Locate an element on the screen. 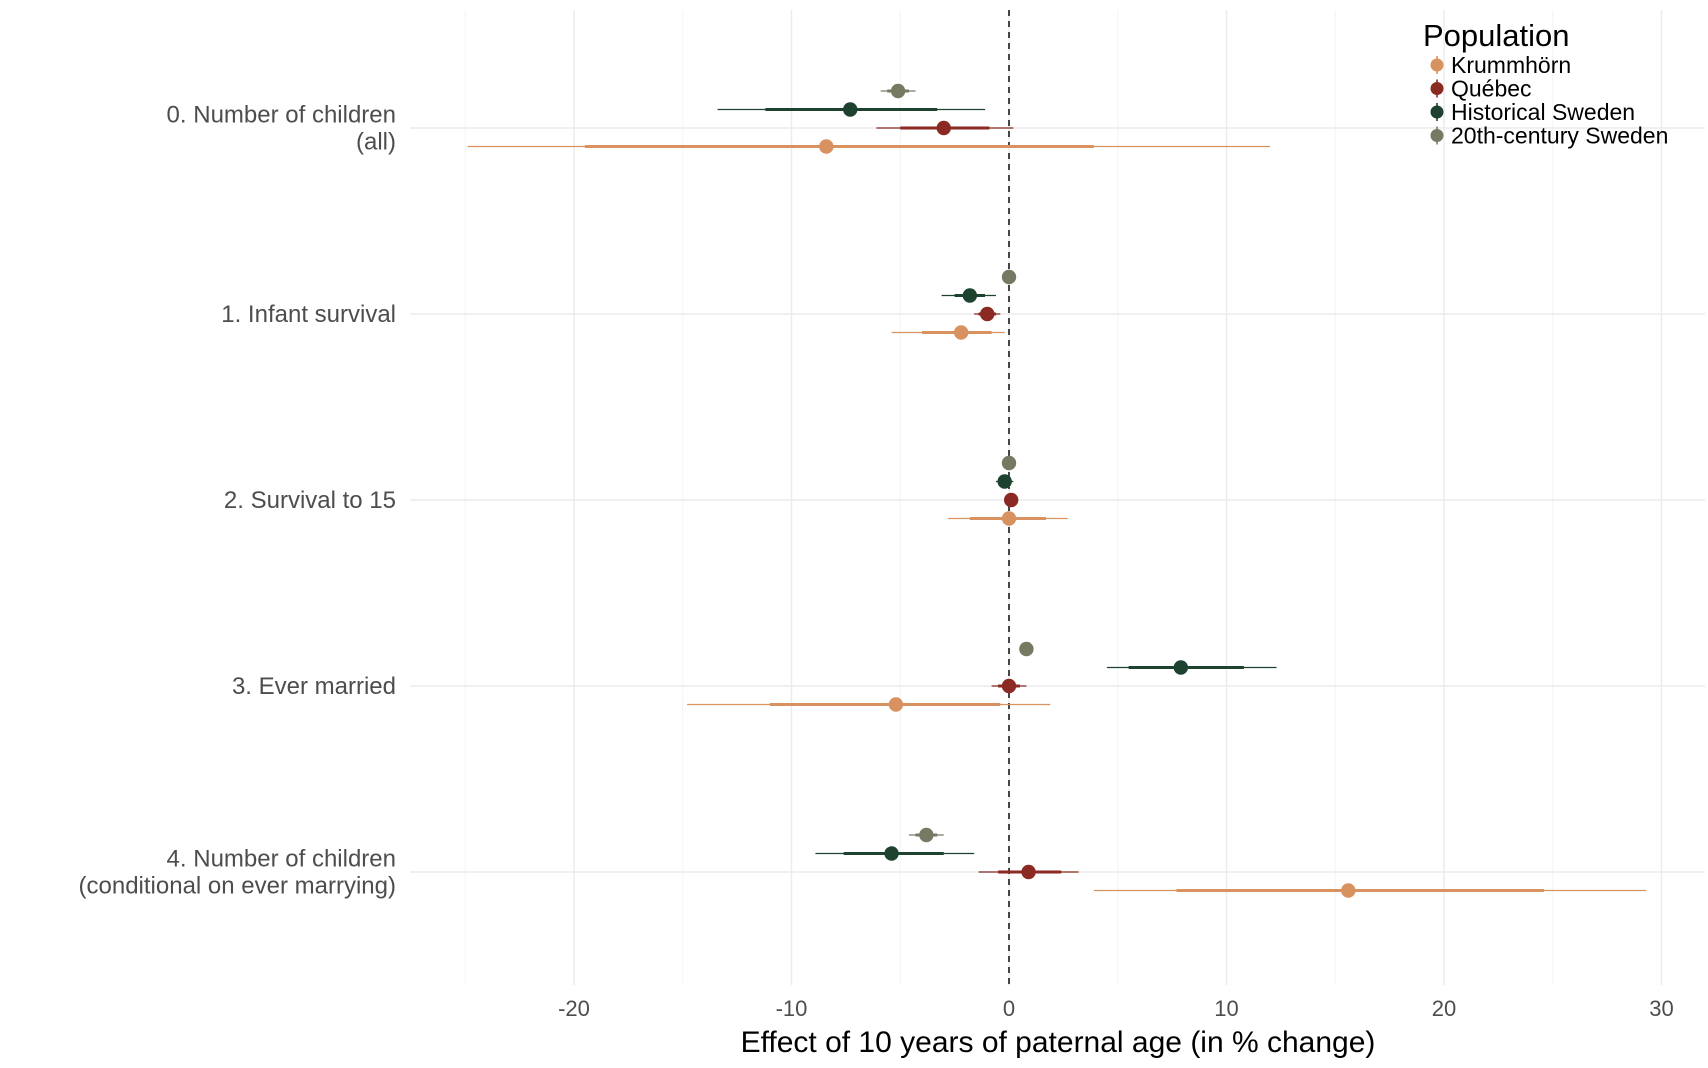 The width and height of the screenshot is (1708, 1068). legend-label: 20th-century Sweden is located at coordinates (1559, 136).